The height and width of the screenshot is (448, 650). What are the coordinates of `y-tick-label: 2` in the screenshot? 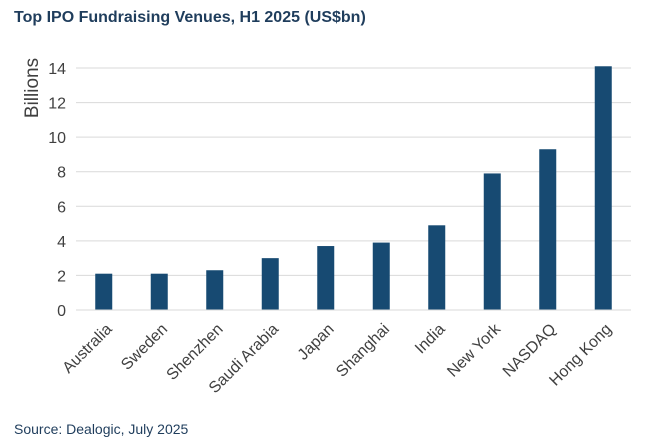 It's located at (61, 276).